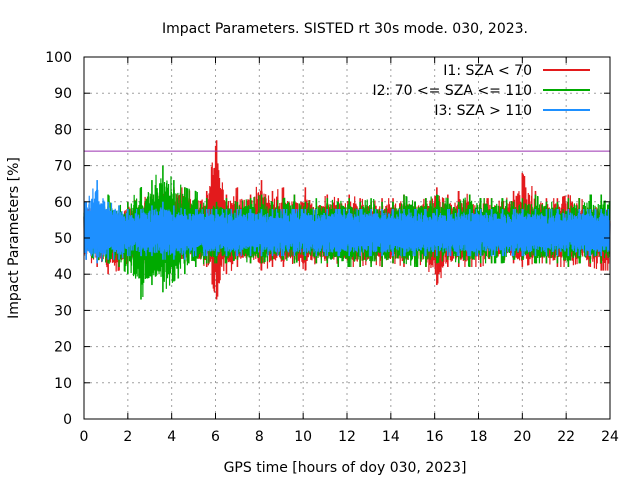  What do you see at coordinates (84, 437) in the screenshot?
I see `x-tick-label: 0` at bounding box center [84, 437].